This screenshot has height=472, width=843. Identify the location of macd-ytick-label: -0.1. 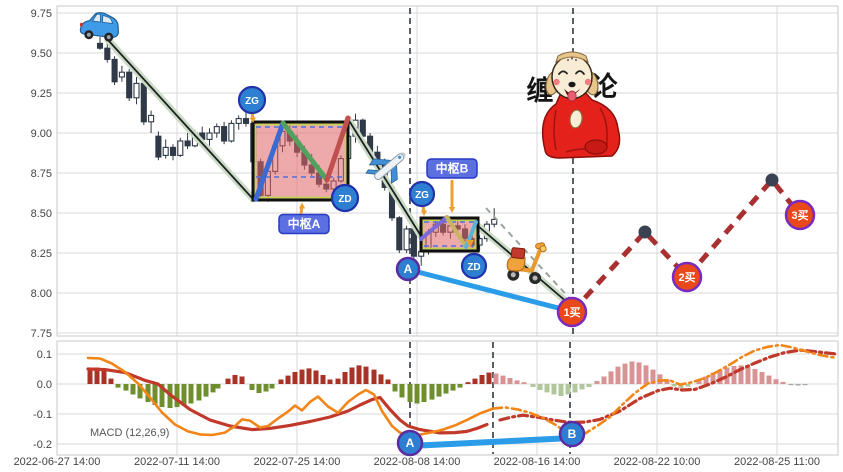
(42, 415).